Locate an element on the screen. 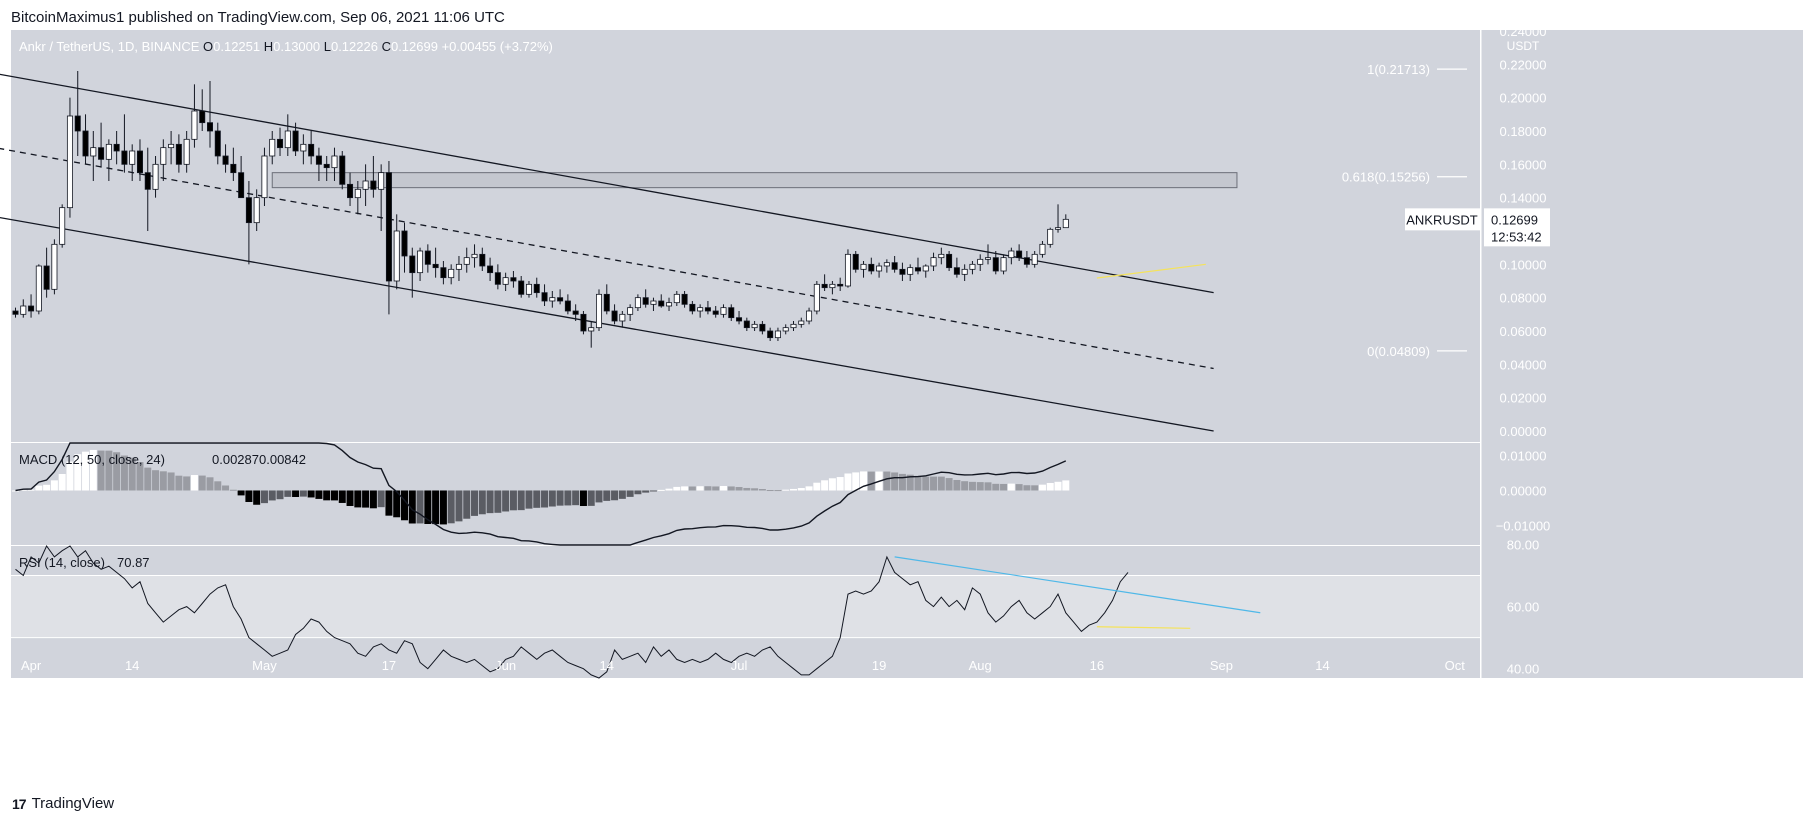 The image size is (1813, 827). footer-brand: TradingView is located at coordinates (73, 803).